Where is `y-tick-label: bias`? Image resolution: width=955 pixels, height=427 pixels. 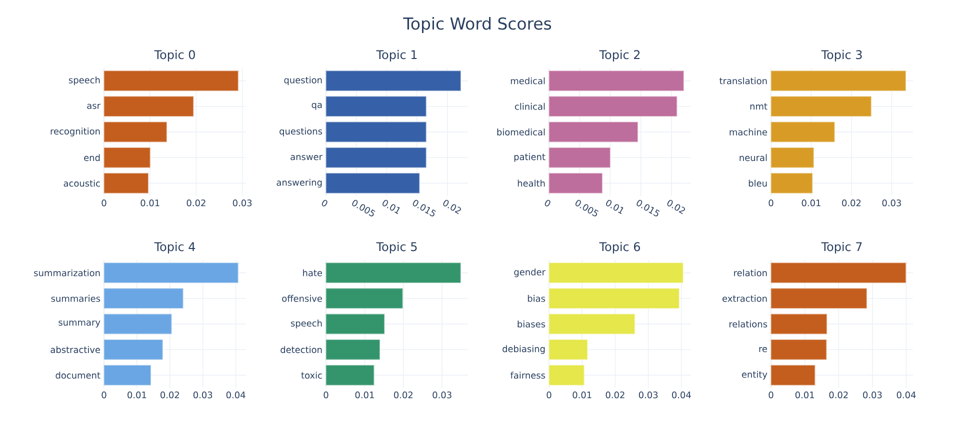 y-tick-label: bias is located at coordinates (537, 298).